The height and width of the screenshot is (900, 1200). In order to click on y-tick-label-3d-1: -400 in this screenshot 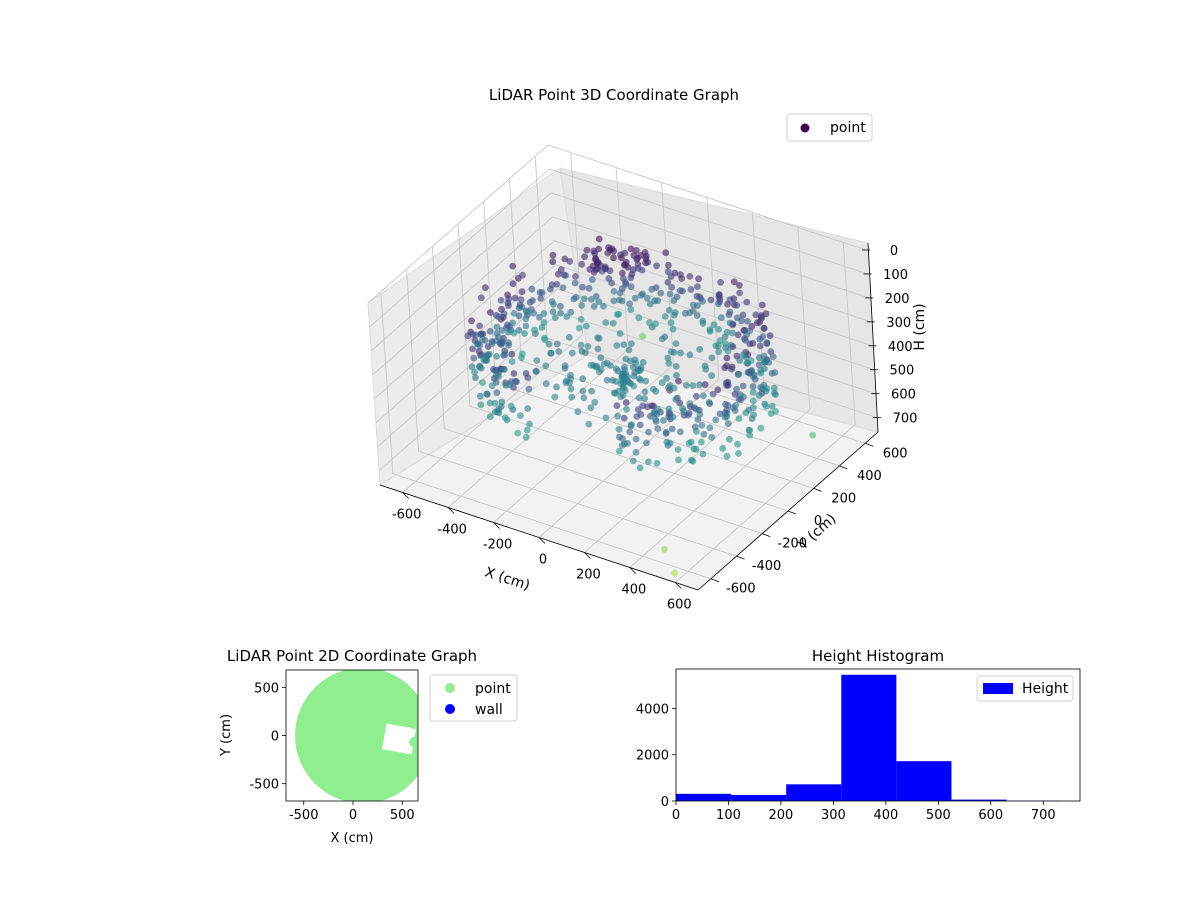, I will do `click(767, 566)`.